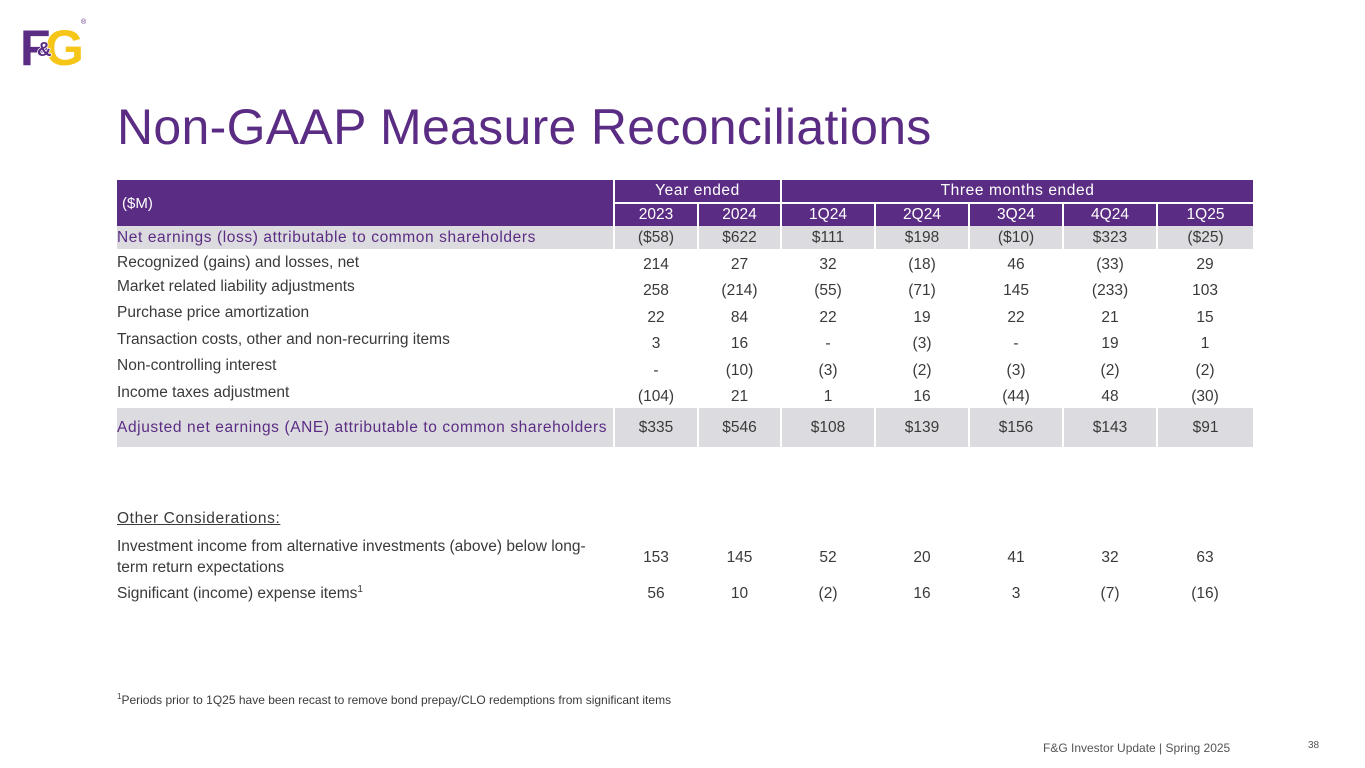 The width and height of the screenshot is (1365, 768). What do you see at coordinates (238, 262) in the screenshot?
I see `row-label: Recognized (gains) and losses, net` at bounding box center [238, 262].